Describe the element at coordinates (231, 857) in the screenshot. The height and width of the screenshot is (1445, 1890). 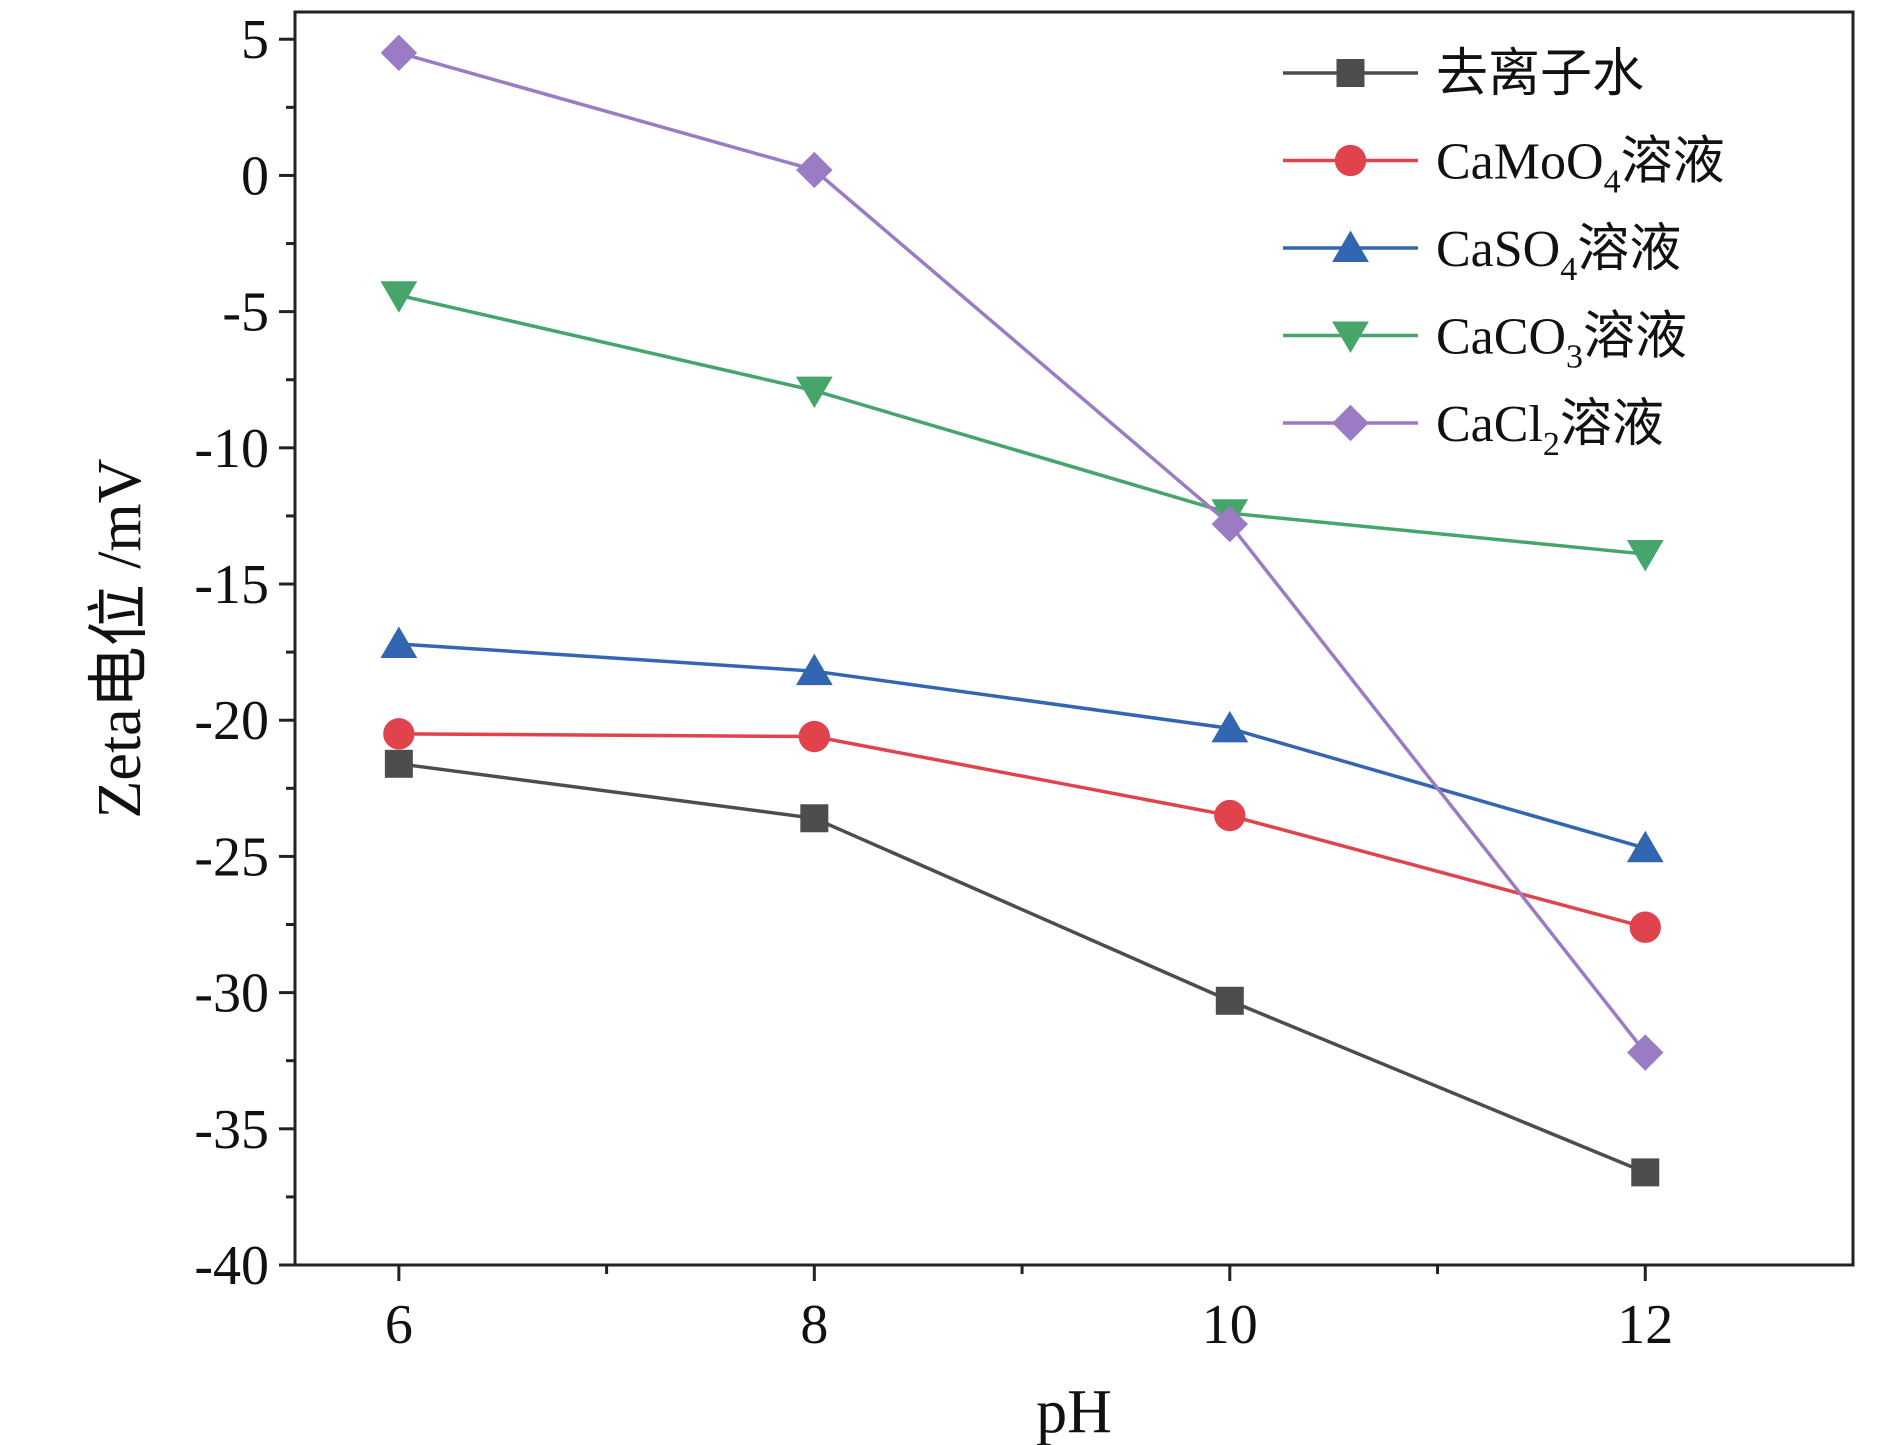
I see `y-tick-label: -25` at that location.